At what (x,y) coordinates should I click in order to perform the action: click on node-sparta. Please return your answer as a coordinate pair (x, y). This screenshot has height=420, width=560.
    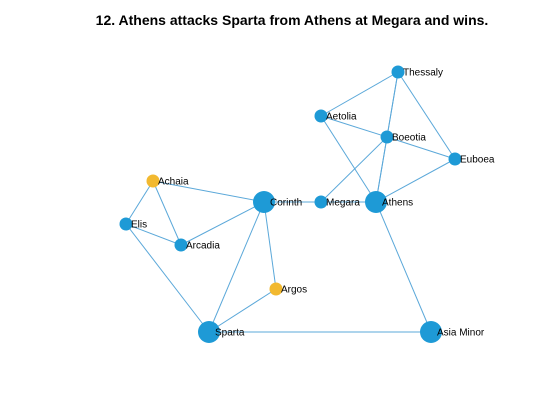
    Looking at the image, I should click on (209, 332).